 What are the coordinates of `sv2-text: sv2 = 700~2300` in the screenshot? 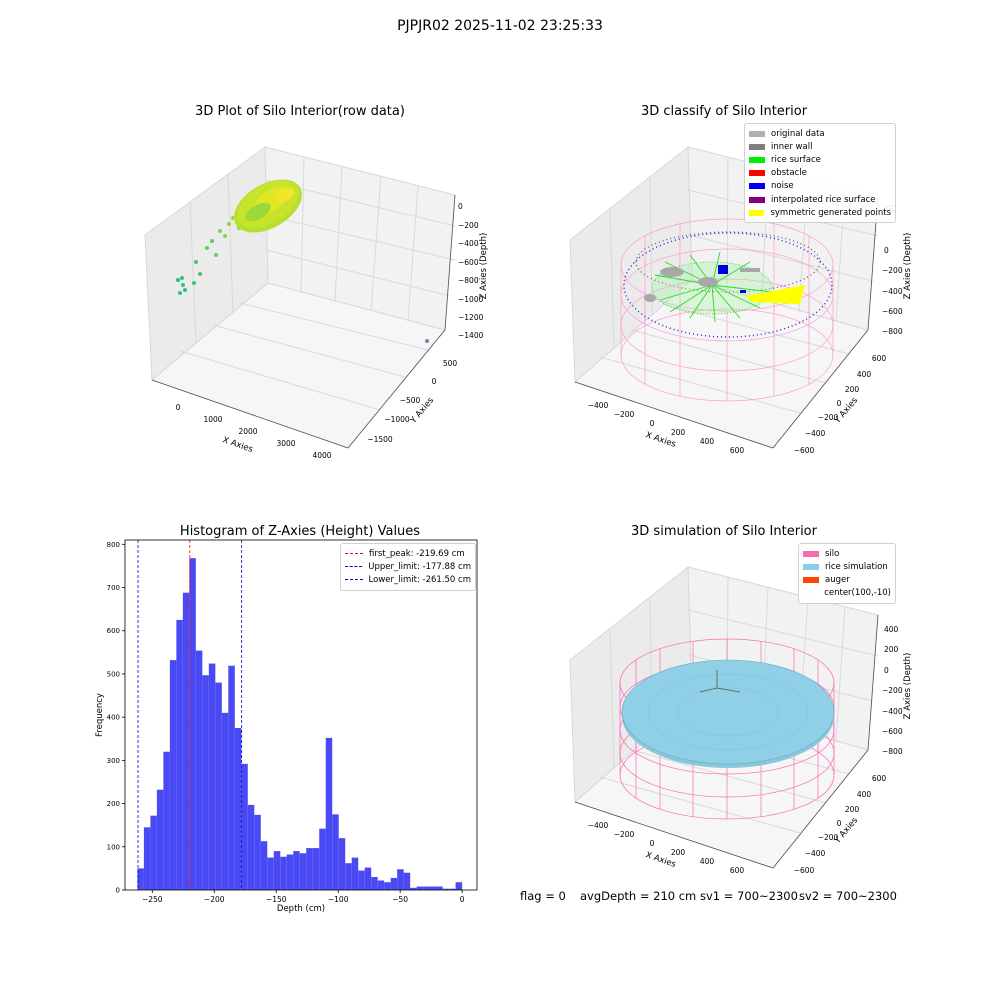 It's located at (848, 896).